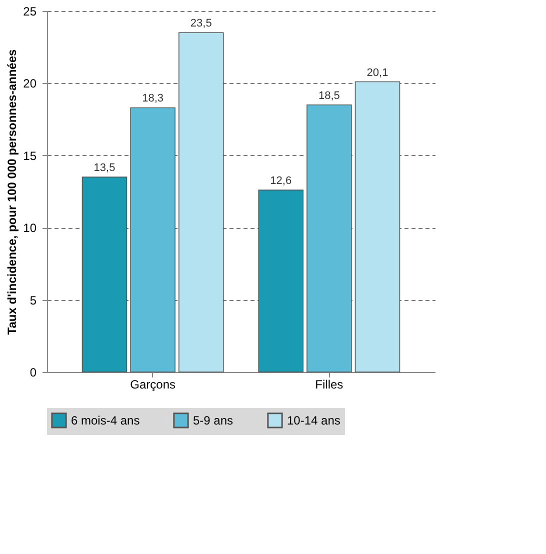  What do you see at coordinates (105, 168) in the screenshot?
I see `text: 13,5` at bounding box center [105, 168].